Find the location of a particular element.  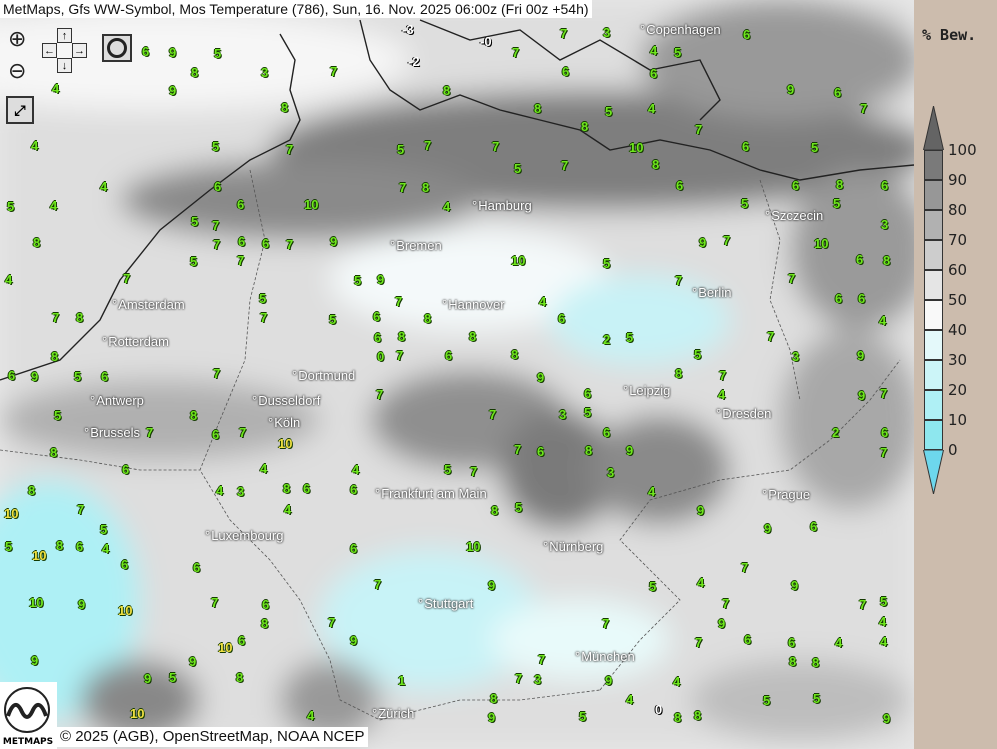

temperature-label: 1 is located at coordinates (402, 680).